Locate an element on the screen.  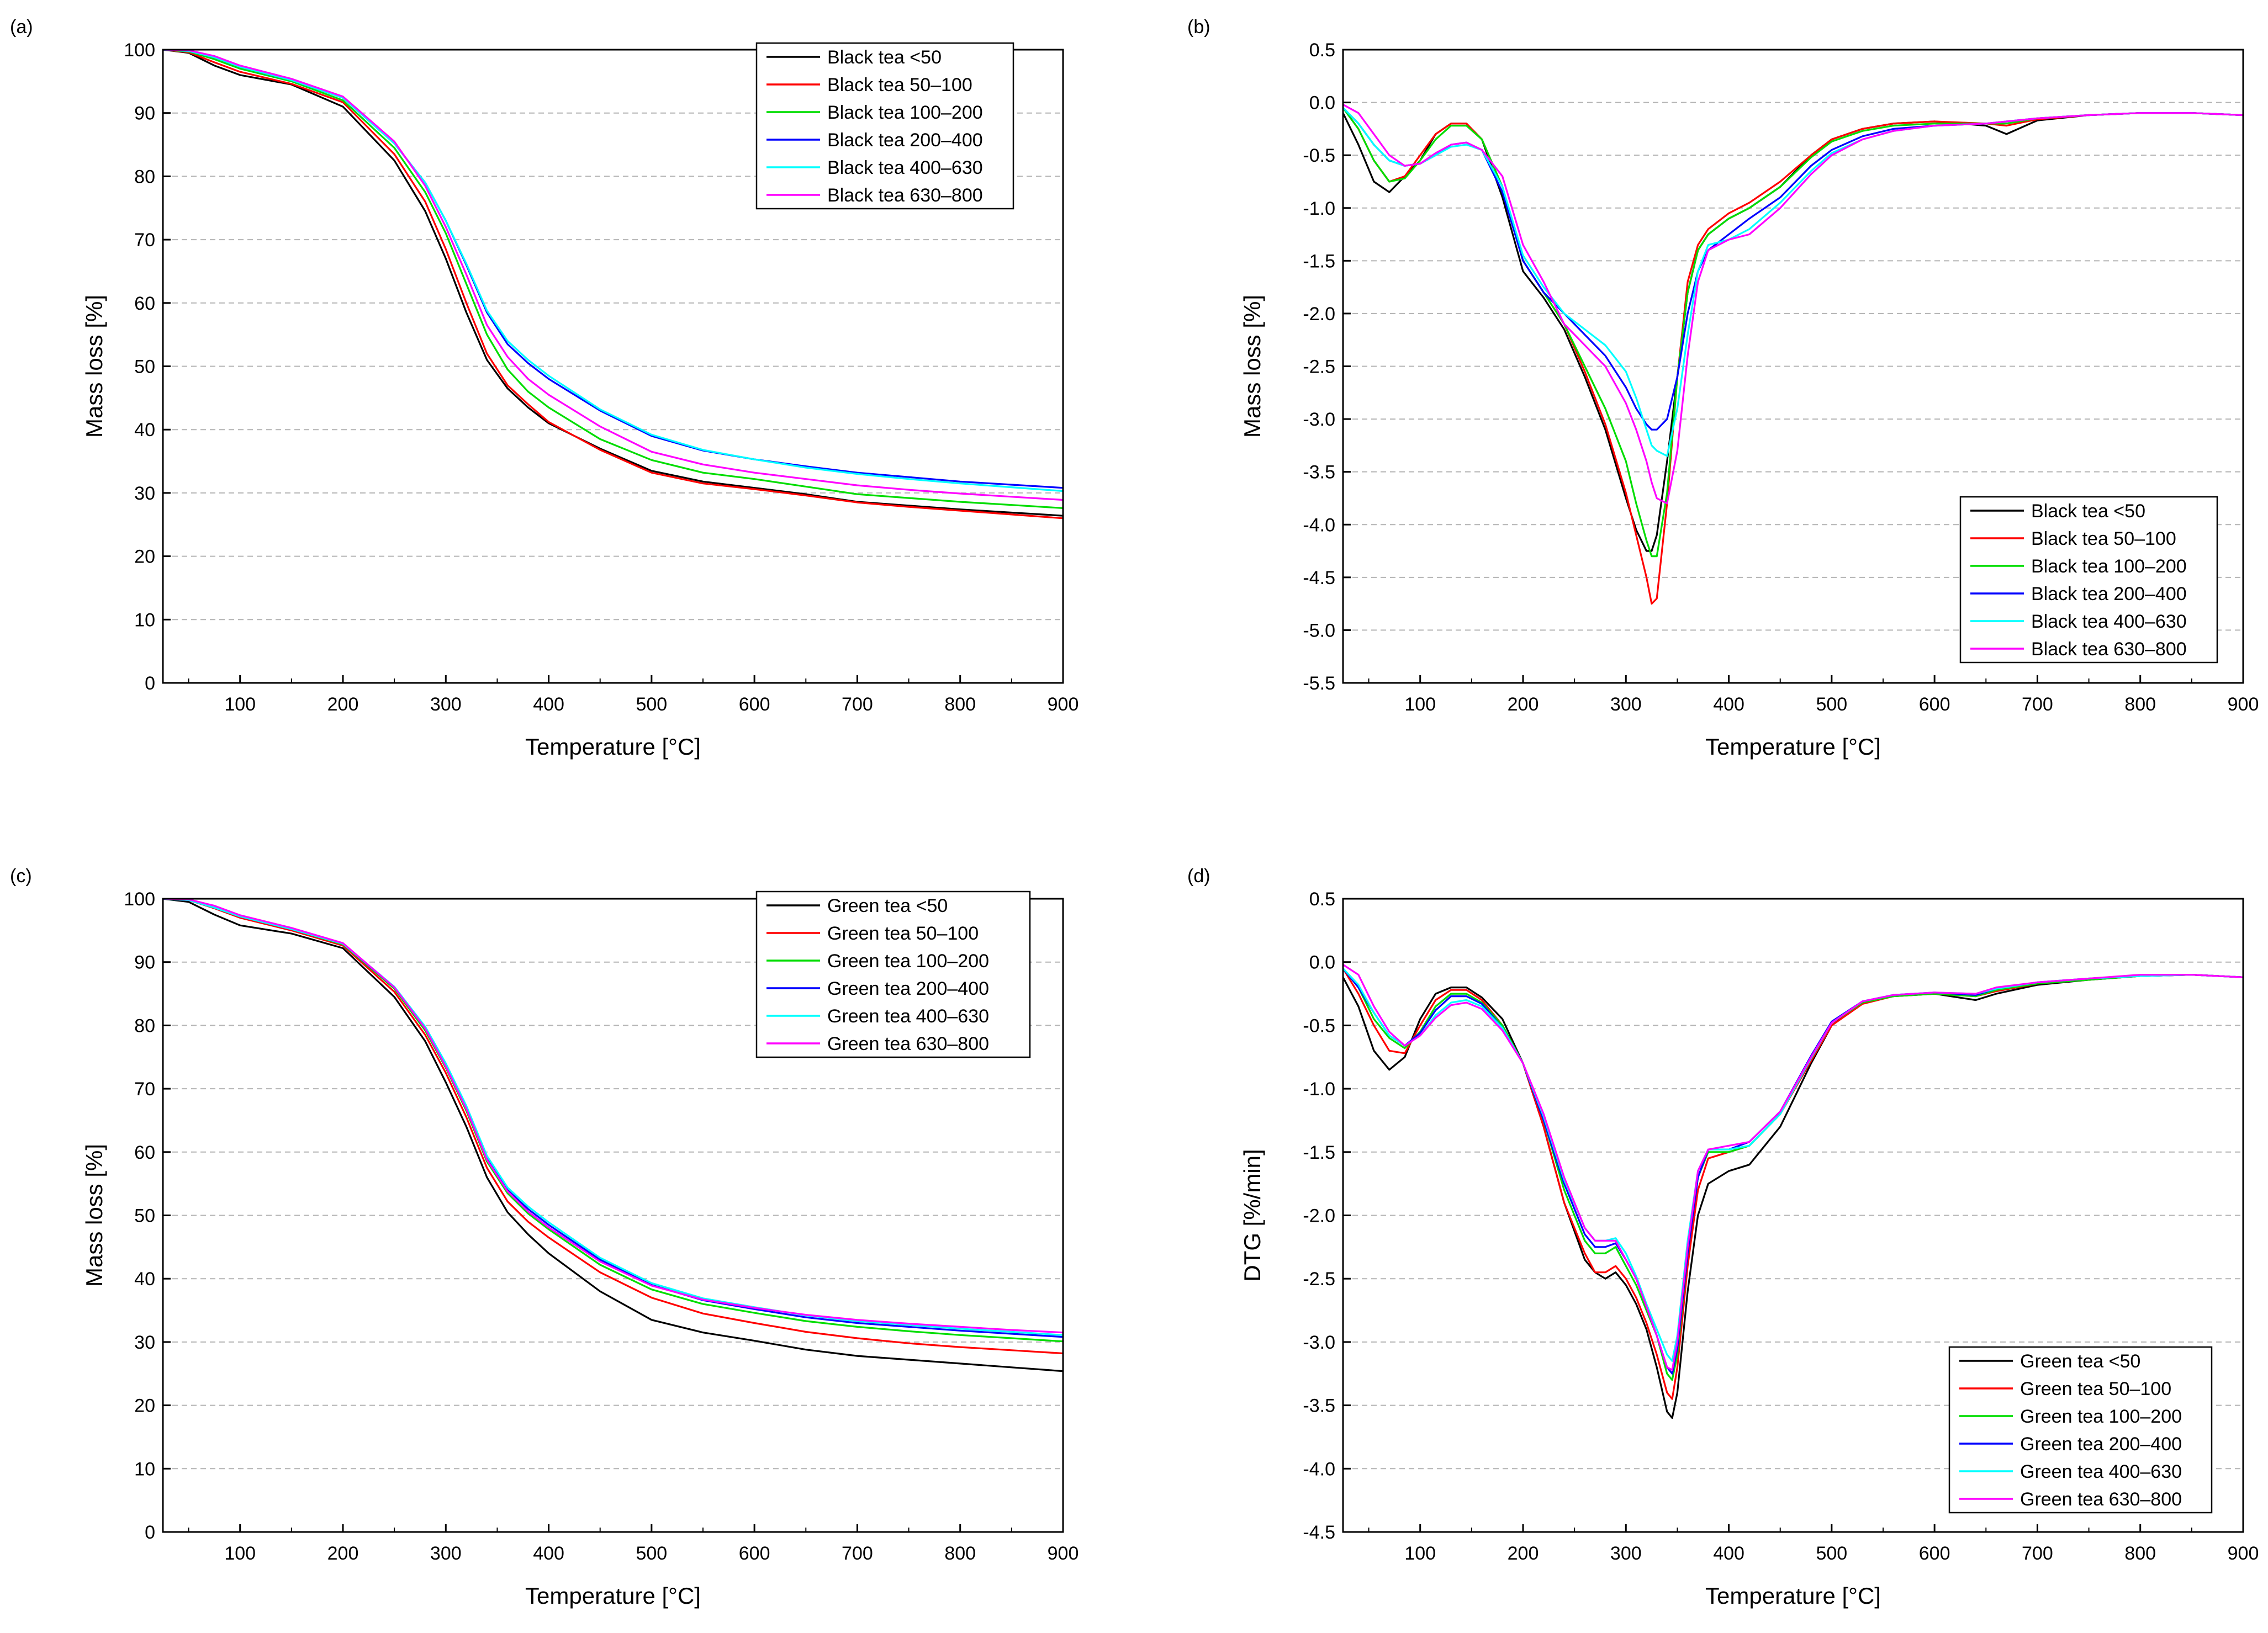
panel-label: (c) is located at coordinates (21, 877).